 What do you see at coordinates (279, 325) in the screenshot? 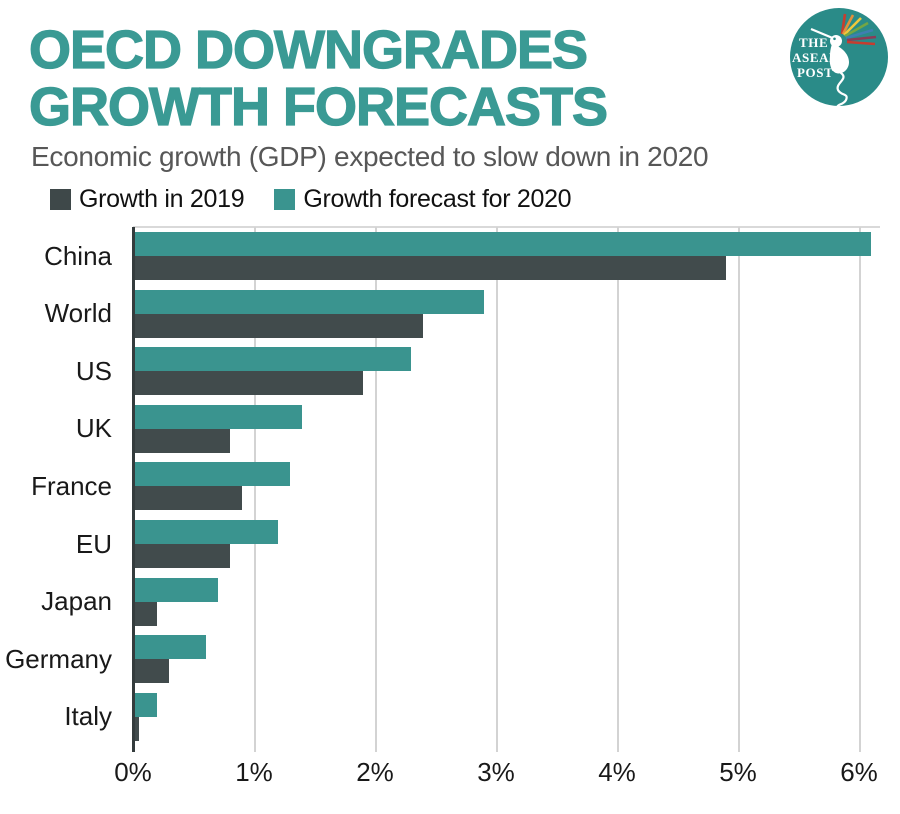
I see `bar-world-growth-2019` at bounding box center [279, 325].